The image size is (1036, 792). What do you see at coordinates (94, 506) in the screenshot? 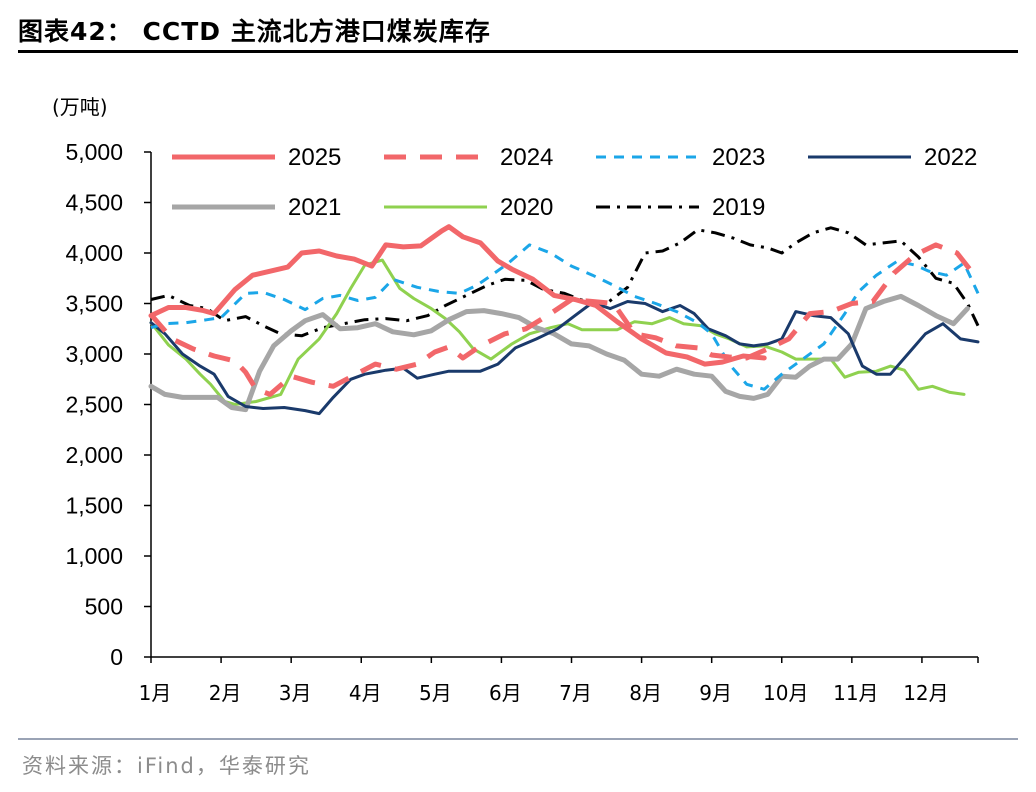
I see `y-tick-label: 1,500` at bounding box center [94, 506].